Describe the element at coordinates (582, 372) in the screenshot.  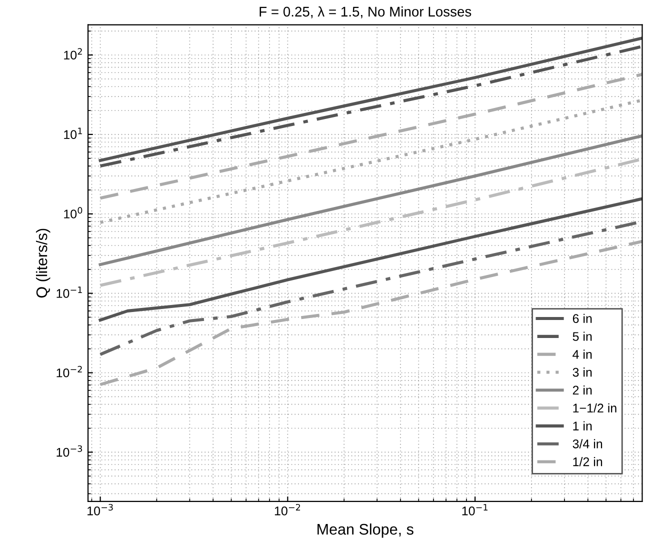
I see `legend-label: 3 in` at that location.